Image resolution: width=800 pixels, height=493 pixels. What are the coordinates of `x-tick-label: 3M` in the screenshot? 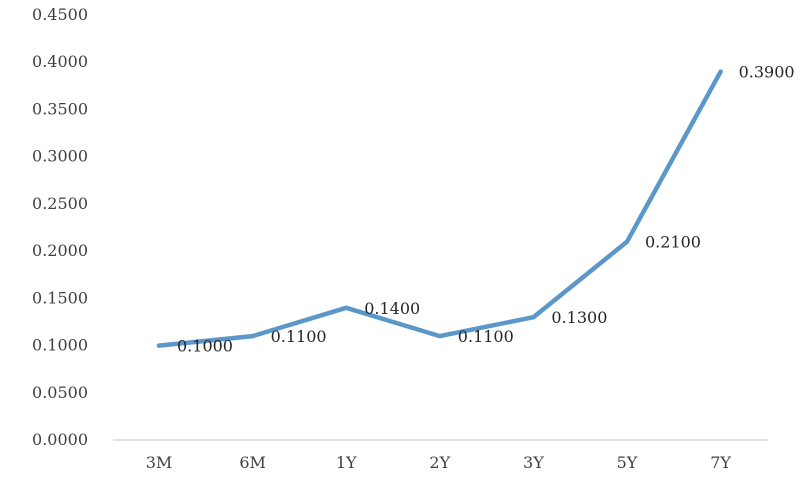 It's located at (159, 462).